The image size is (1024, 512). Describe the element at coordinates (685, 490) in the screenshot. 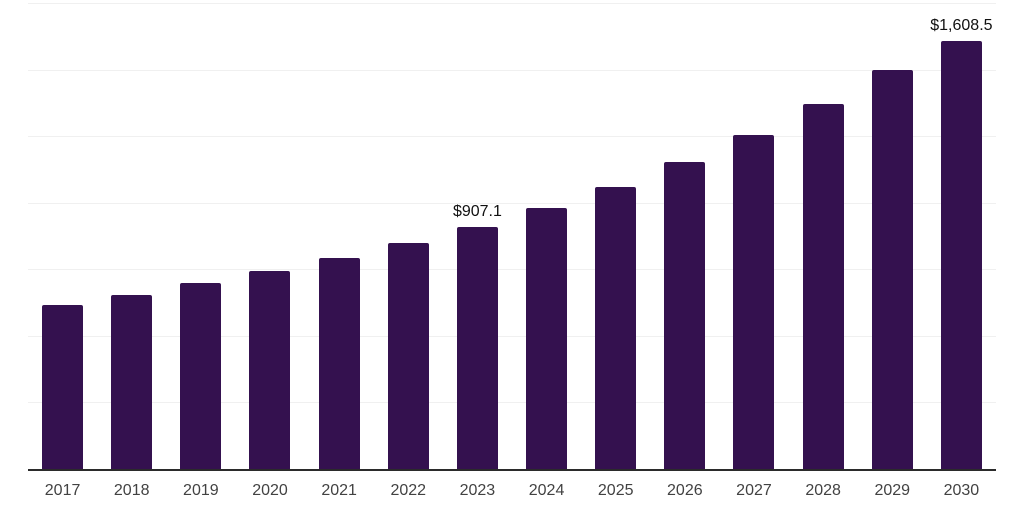

I see `x-tick-2026: 2026` at that location.